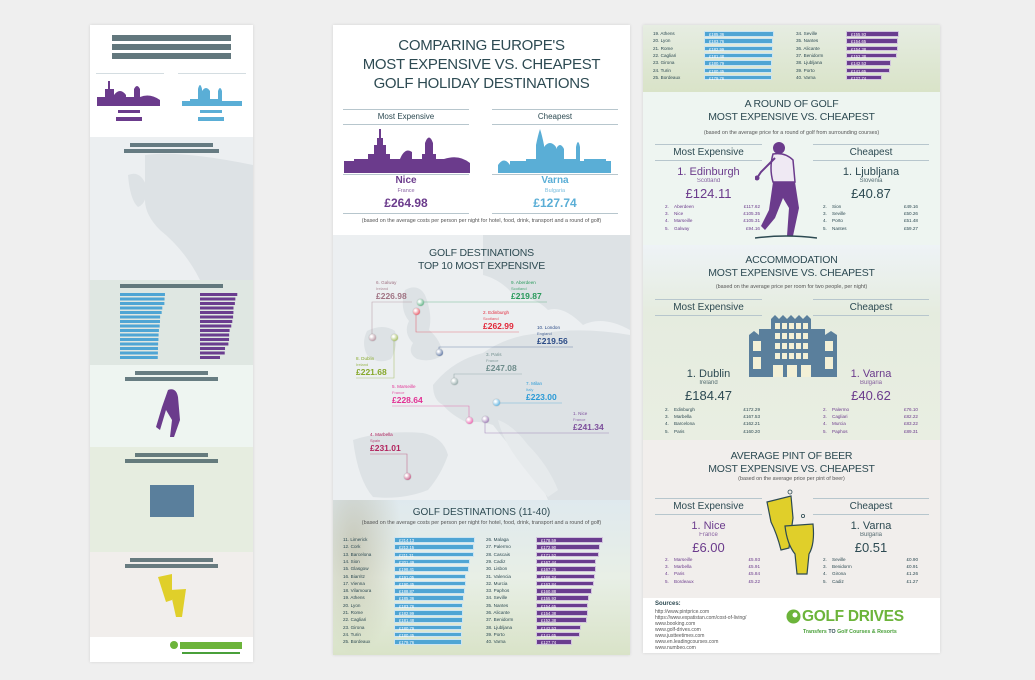  Describe the element at coordinates (430, 576) in the screenshot. I see `bar: £191.05` at that location.